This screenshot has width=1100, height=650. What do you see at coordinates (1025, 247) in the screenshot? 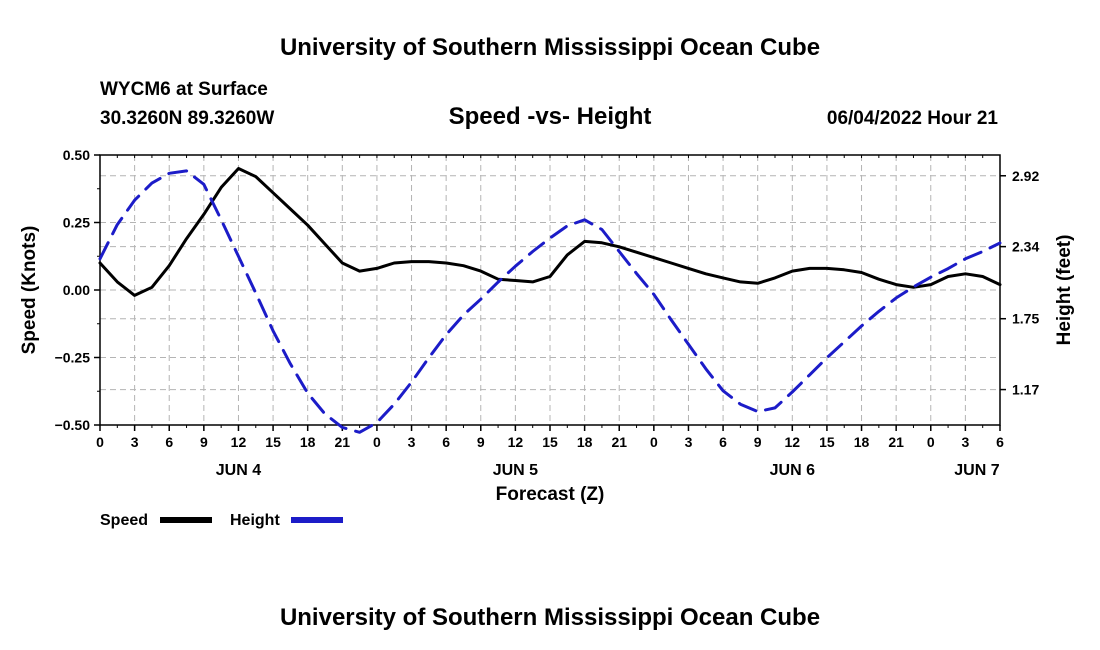
I see `y2-tick-label: 2.34` at bounding box center [1025, 247].